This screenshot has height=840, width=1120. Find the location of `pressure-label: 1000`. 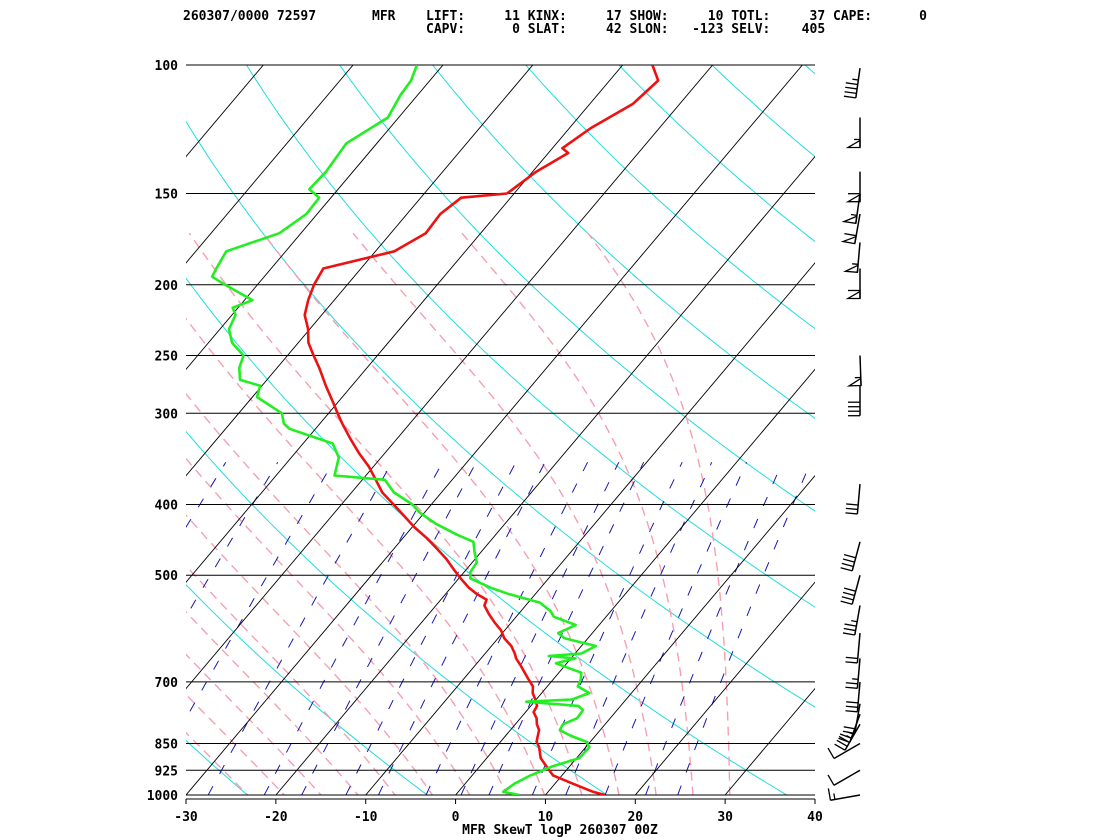

pressure-label: 1000 is located at coordinates (162, 796).